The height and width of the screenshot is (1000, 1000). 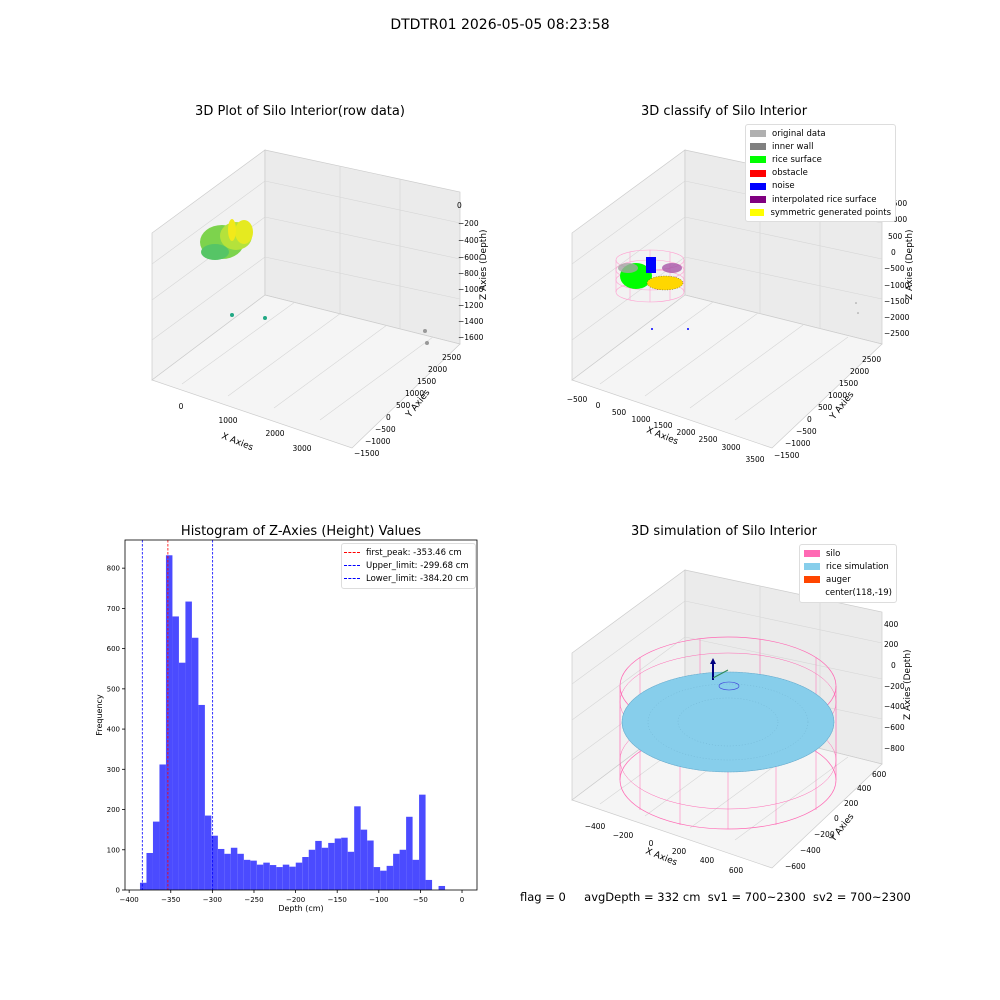 I want to click on status-avg-depth: avgDepth = 332 cm, so click(x=642, y=897).